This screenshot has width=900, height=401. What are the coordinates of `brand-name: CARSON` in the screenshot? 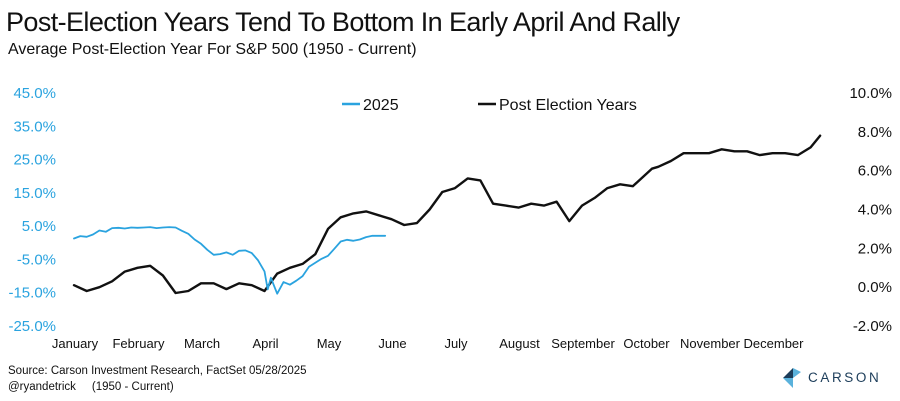 It's located at (845, 377).